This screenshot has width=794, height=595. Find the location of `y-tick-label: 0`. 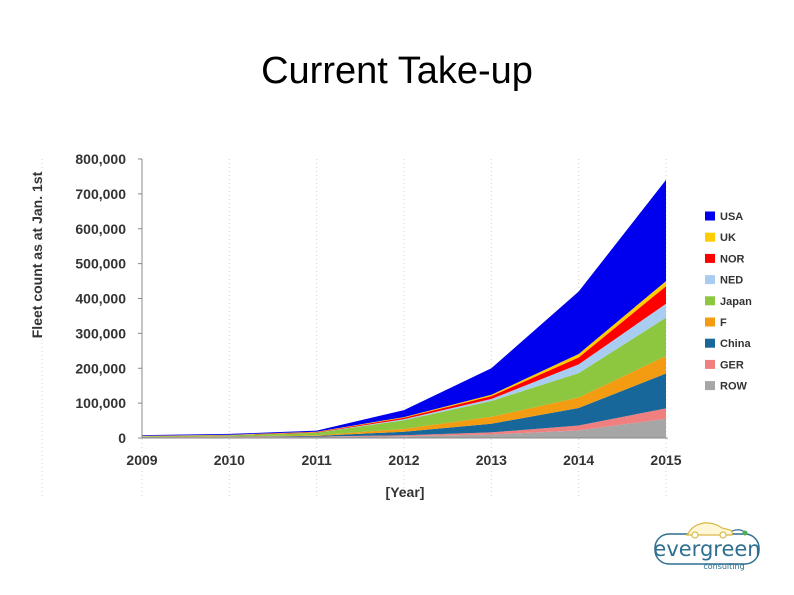

y-tick-label: 0 is located at coordinates (122, 438).